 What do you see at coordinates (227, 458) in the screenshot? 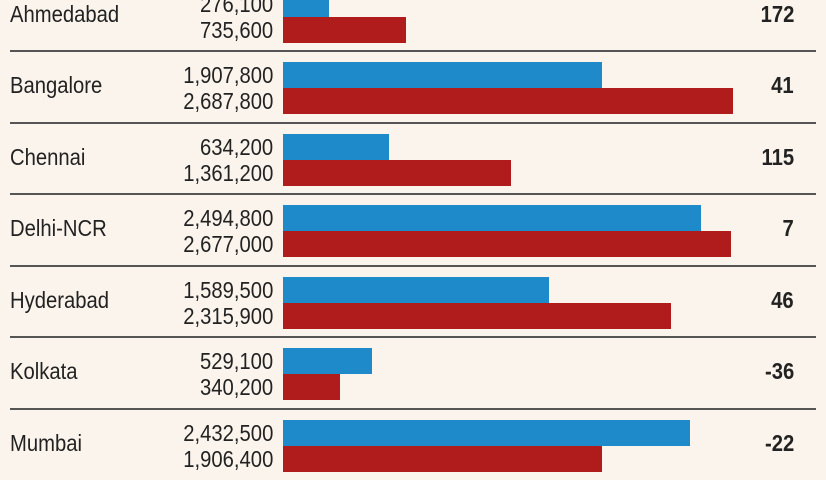
I see `value-label: 1,906,400` at bounding box center [227, 458].